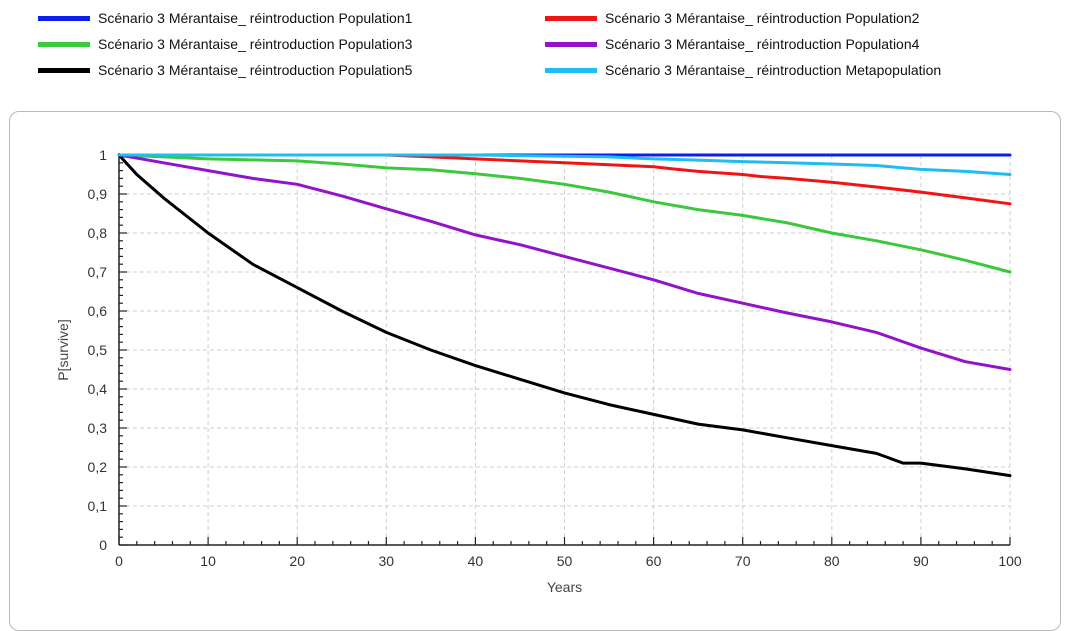  Describe the element at coordinates (98, 428) in the screenshot. I see `y-tick-label: 0,3` at that location.